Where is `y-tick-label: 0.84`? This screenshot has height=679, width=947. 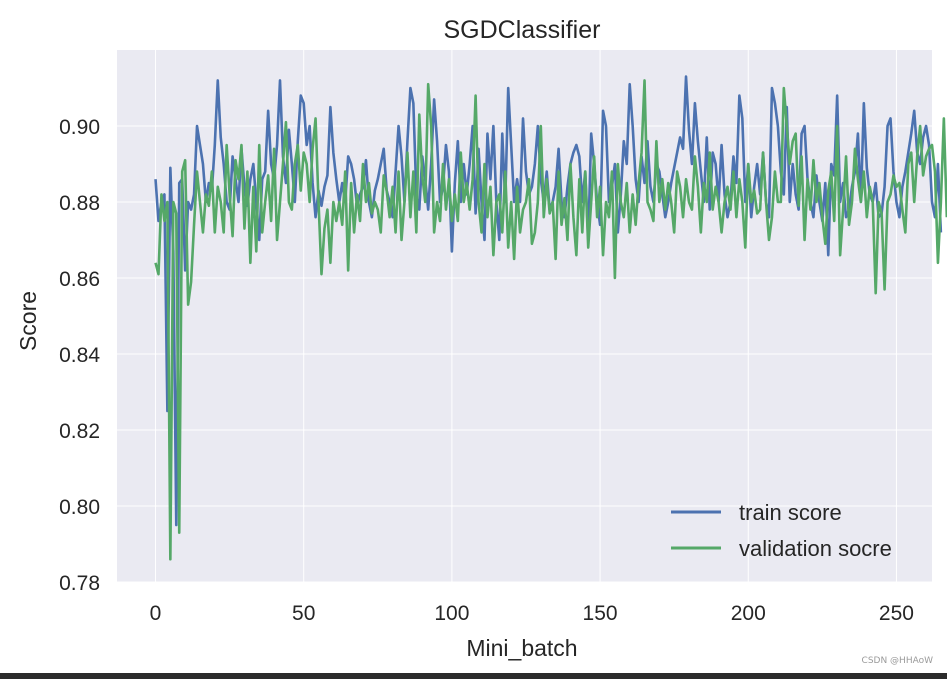
y-tick-label: 0.84 is located at coordinates (79, 355).